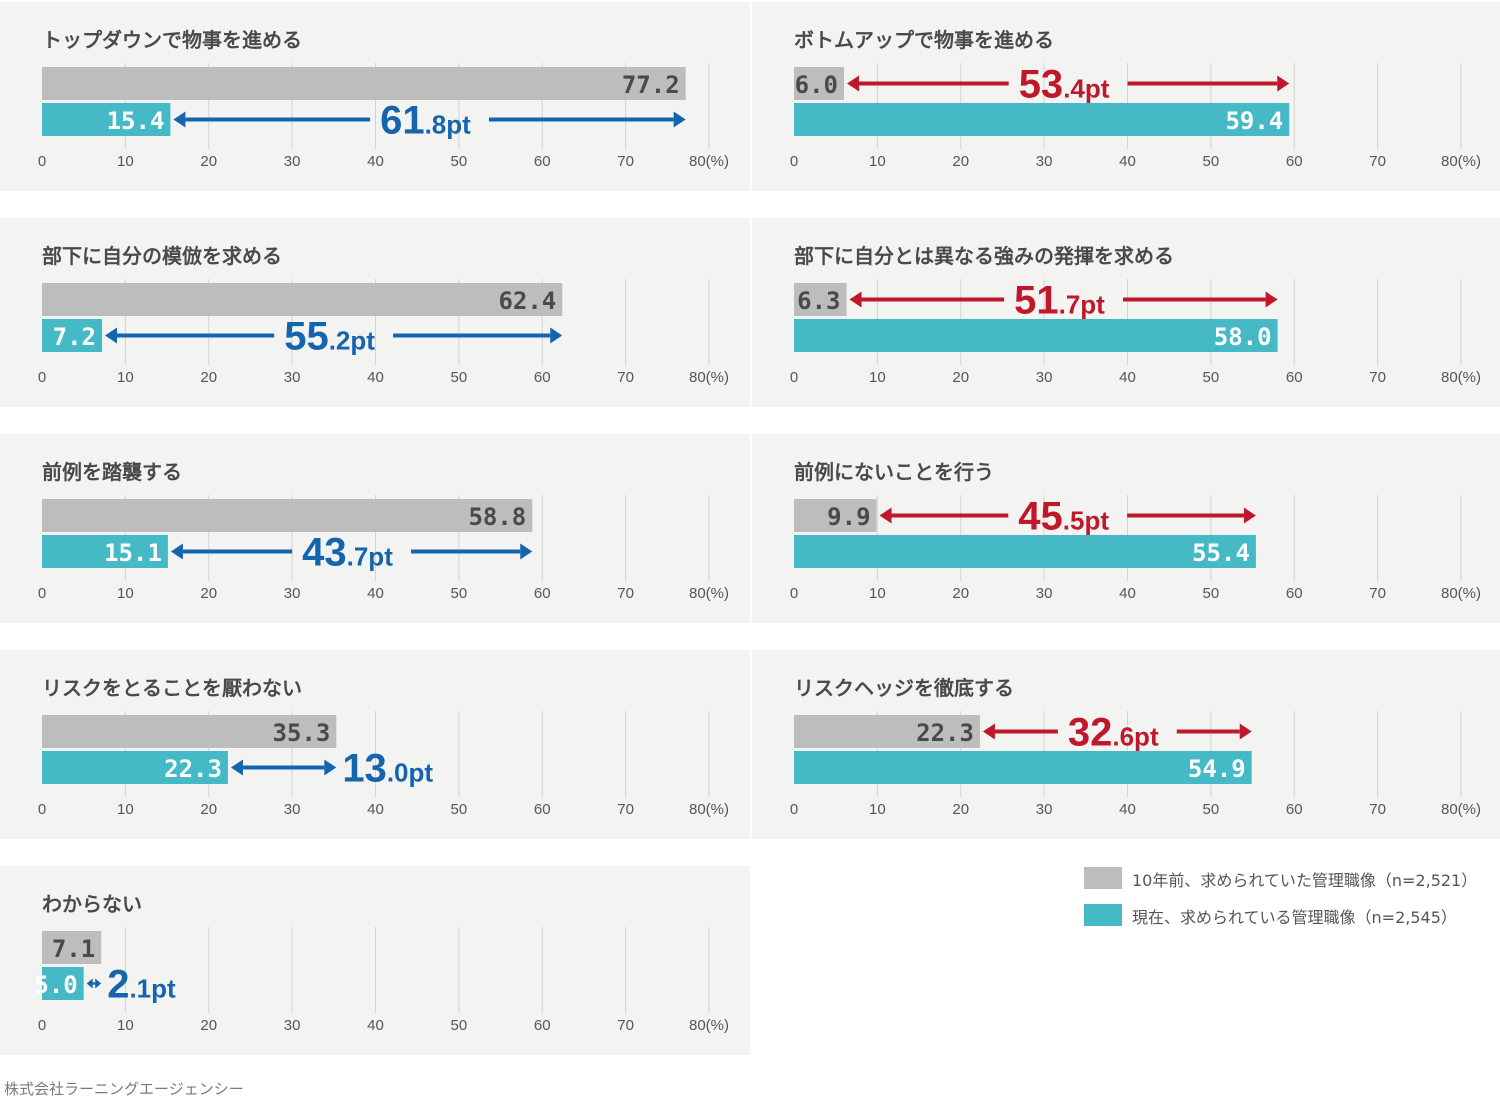  Describe the element at coordinates (1221, 553) in the screenshot. I see `bar-label-current: 55.4` at that location.